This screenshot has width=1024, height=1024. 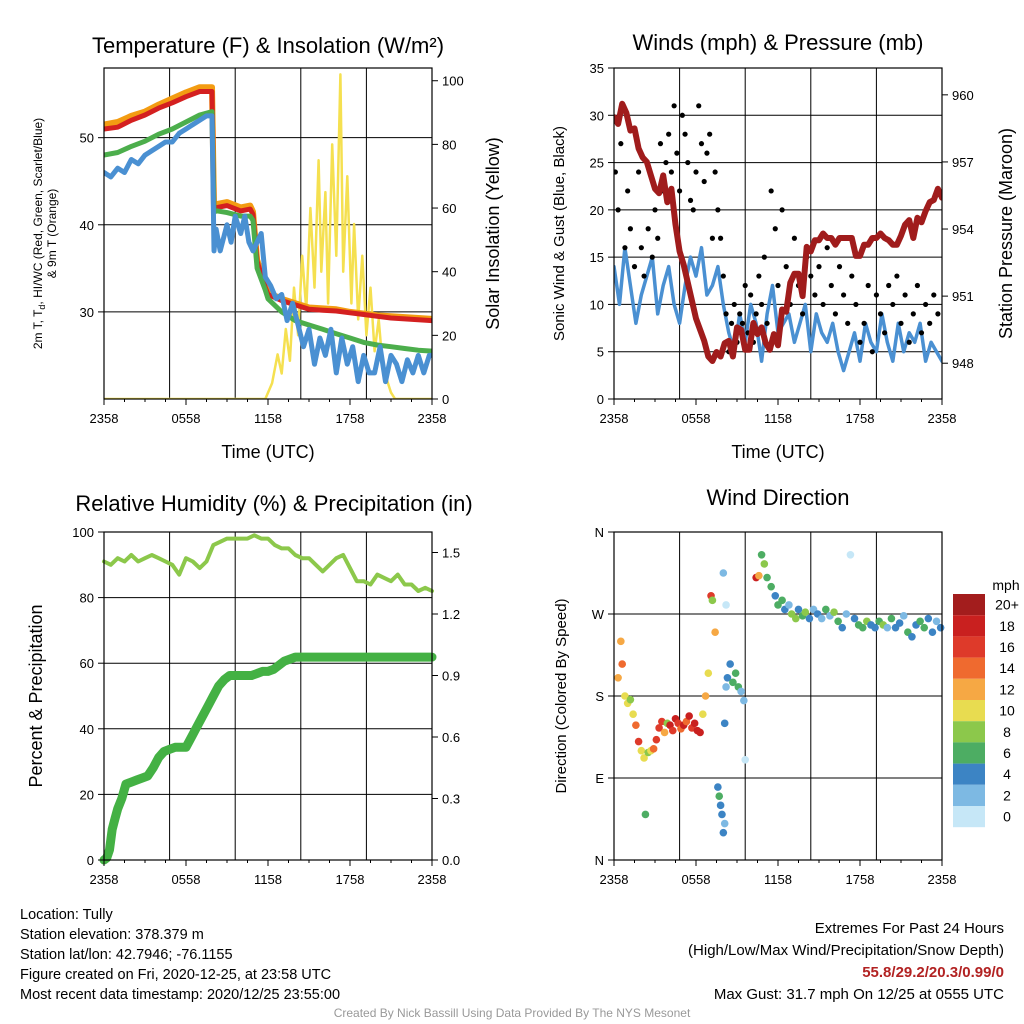 What do you see at coordinates (778, 42) in the screenshot?
I see `chart-title: Winds (mph) & Pressure (mb)` at bounding box center [778, 42].